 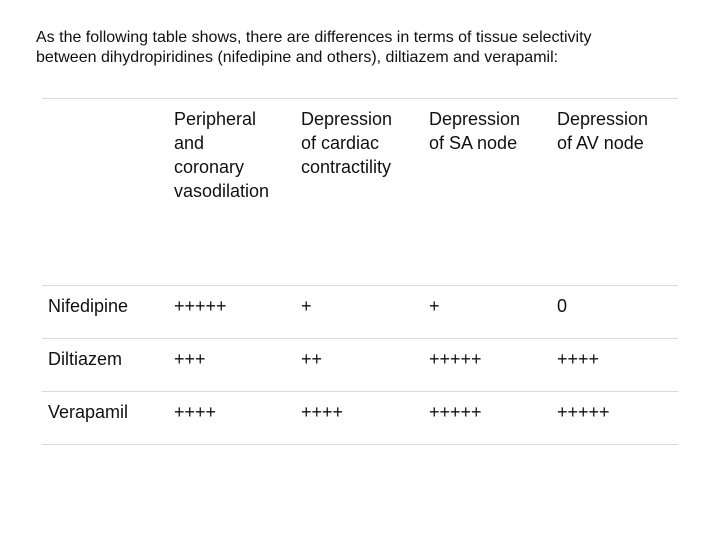 What do you see at coordinates (85, 359) in the screenshot?
I see `drug-name-cell: Diltiazem` at bounding box center [85, 359].